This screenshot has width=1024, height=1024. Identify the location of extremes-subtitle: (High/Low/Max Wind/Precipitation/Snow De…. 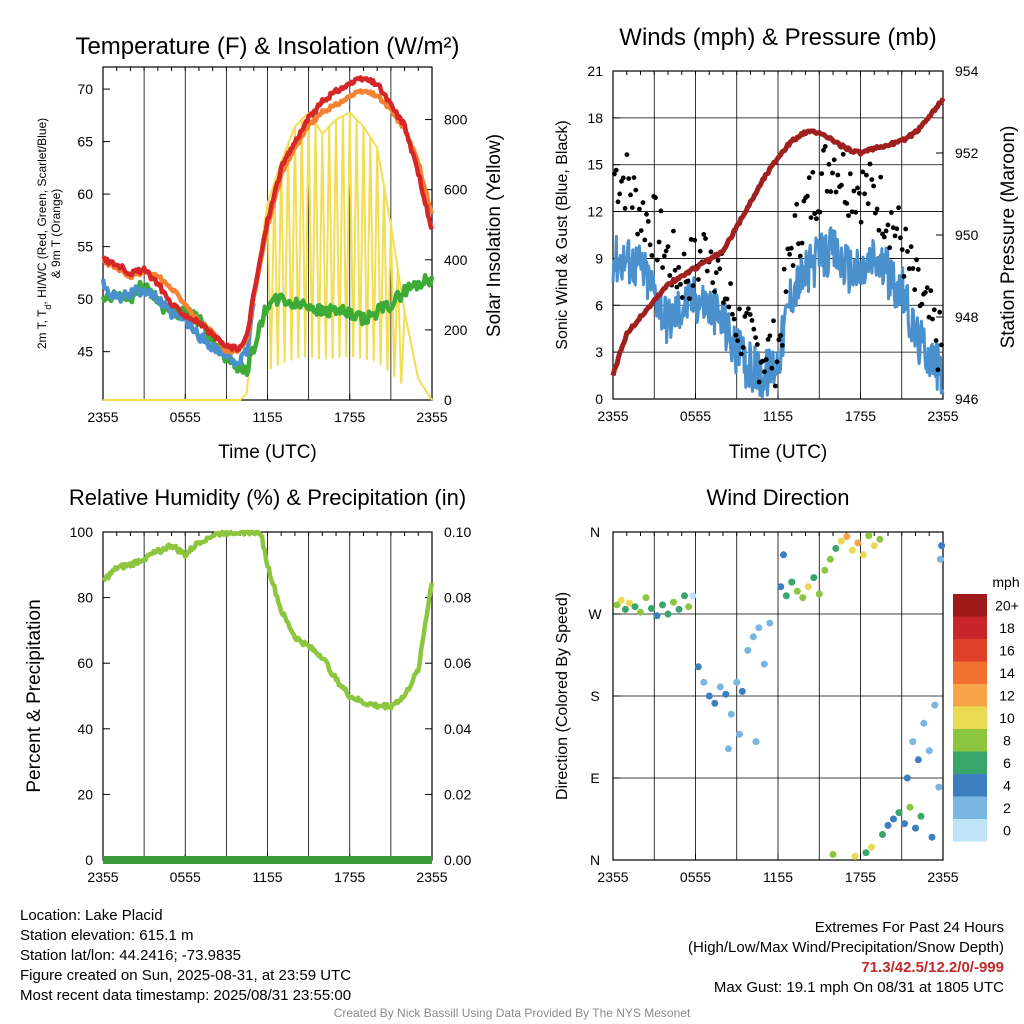
(846, 947).